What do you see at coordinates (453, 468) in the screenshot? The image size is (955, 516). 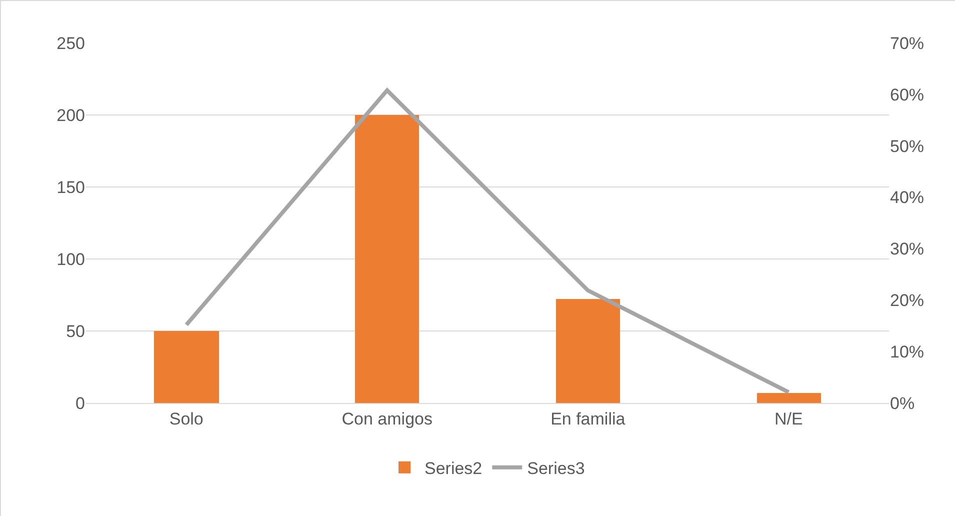 I see `legend-label: Series2` at bounding box center [453, 468].